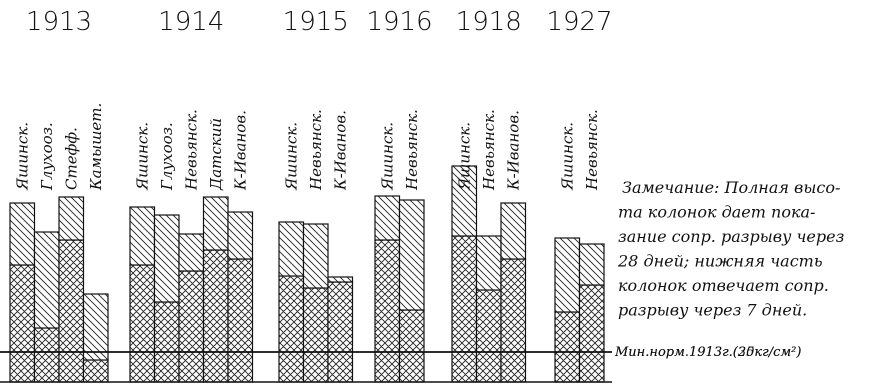 The width and height of the screenshot is (874, 389). What do you see at coordinates (720, 261) in the screenshot?
I see `note-line: 28 дней; нижняя часть` at bounding box center [720, 261].